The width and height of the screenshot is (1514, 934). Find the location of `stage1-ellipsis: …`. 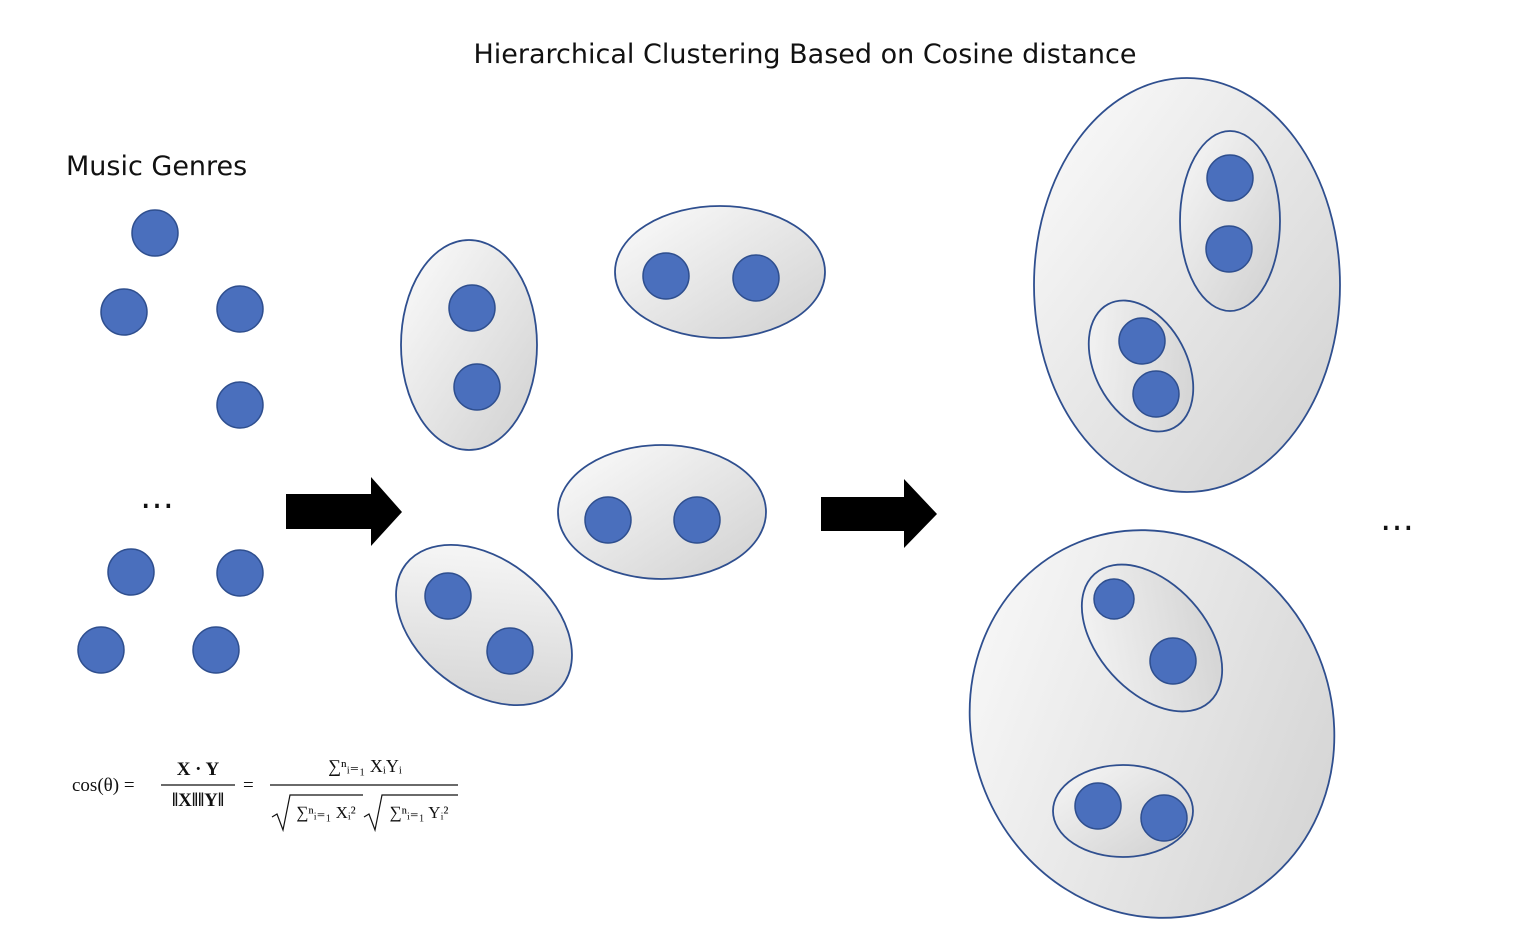

stage1-ellipsis: … is located at coordinates (158, 497).